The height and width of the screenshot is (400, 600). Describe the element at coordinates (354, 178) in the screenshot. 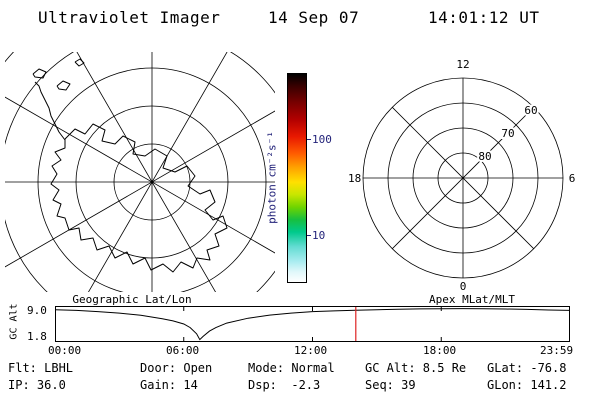

I see `mlt-label-18: 18` at that location.